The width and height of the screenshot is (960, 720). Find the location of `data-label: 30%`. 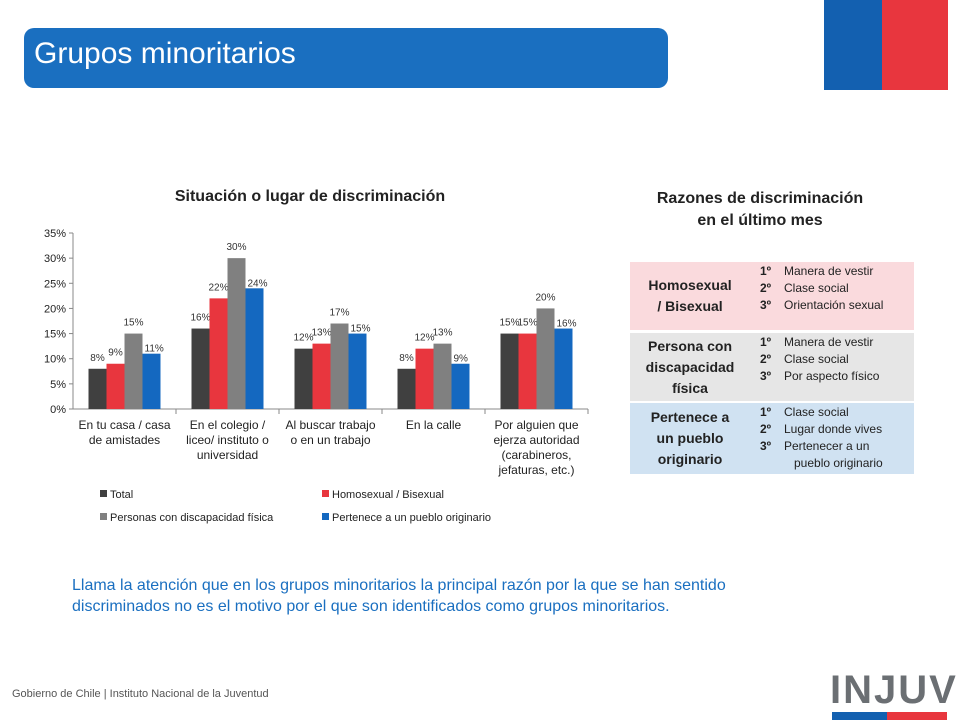

data-label: 30% is located at coordinates (236, 247).